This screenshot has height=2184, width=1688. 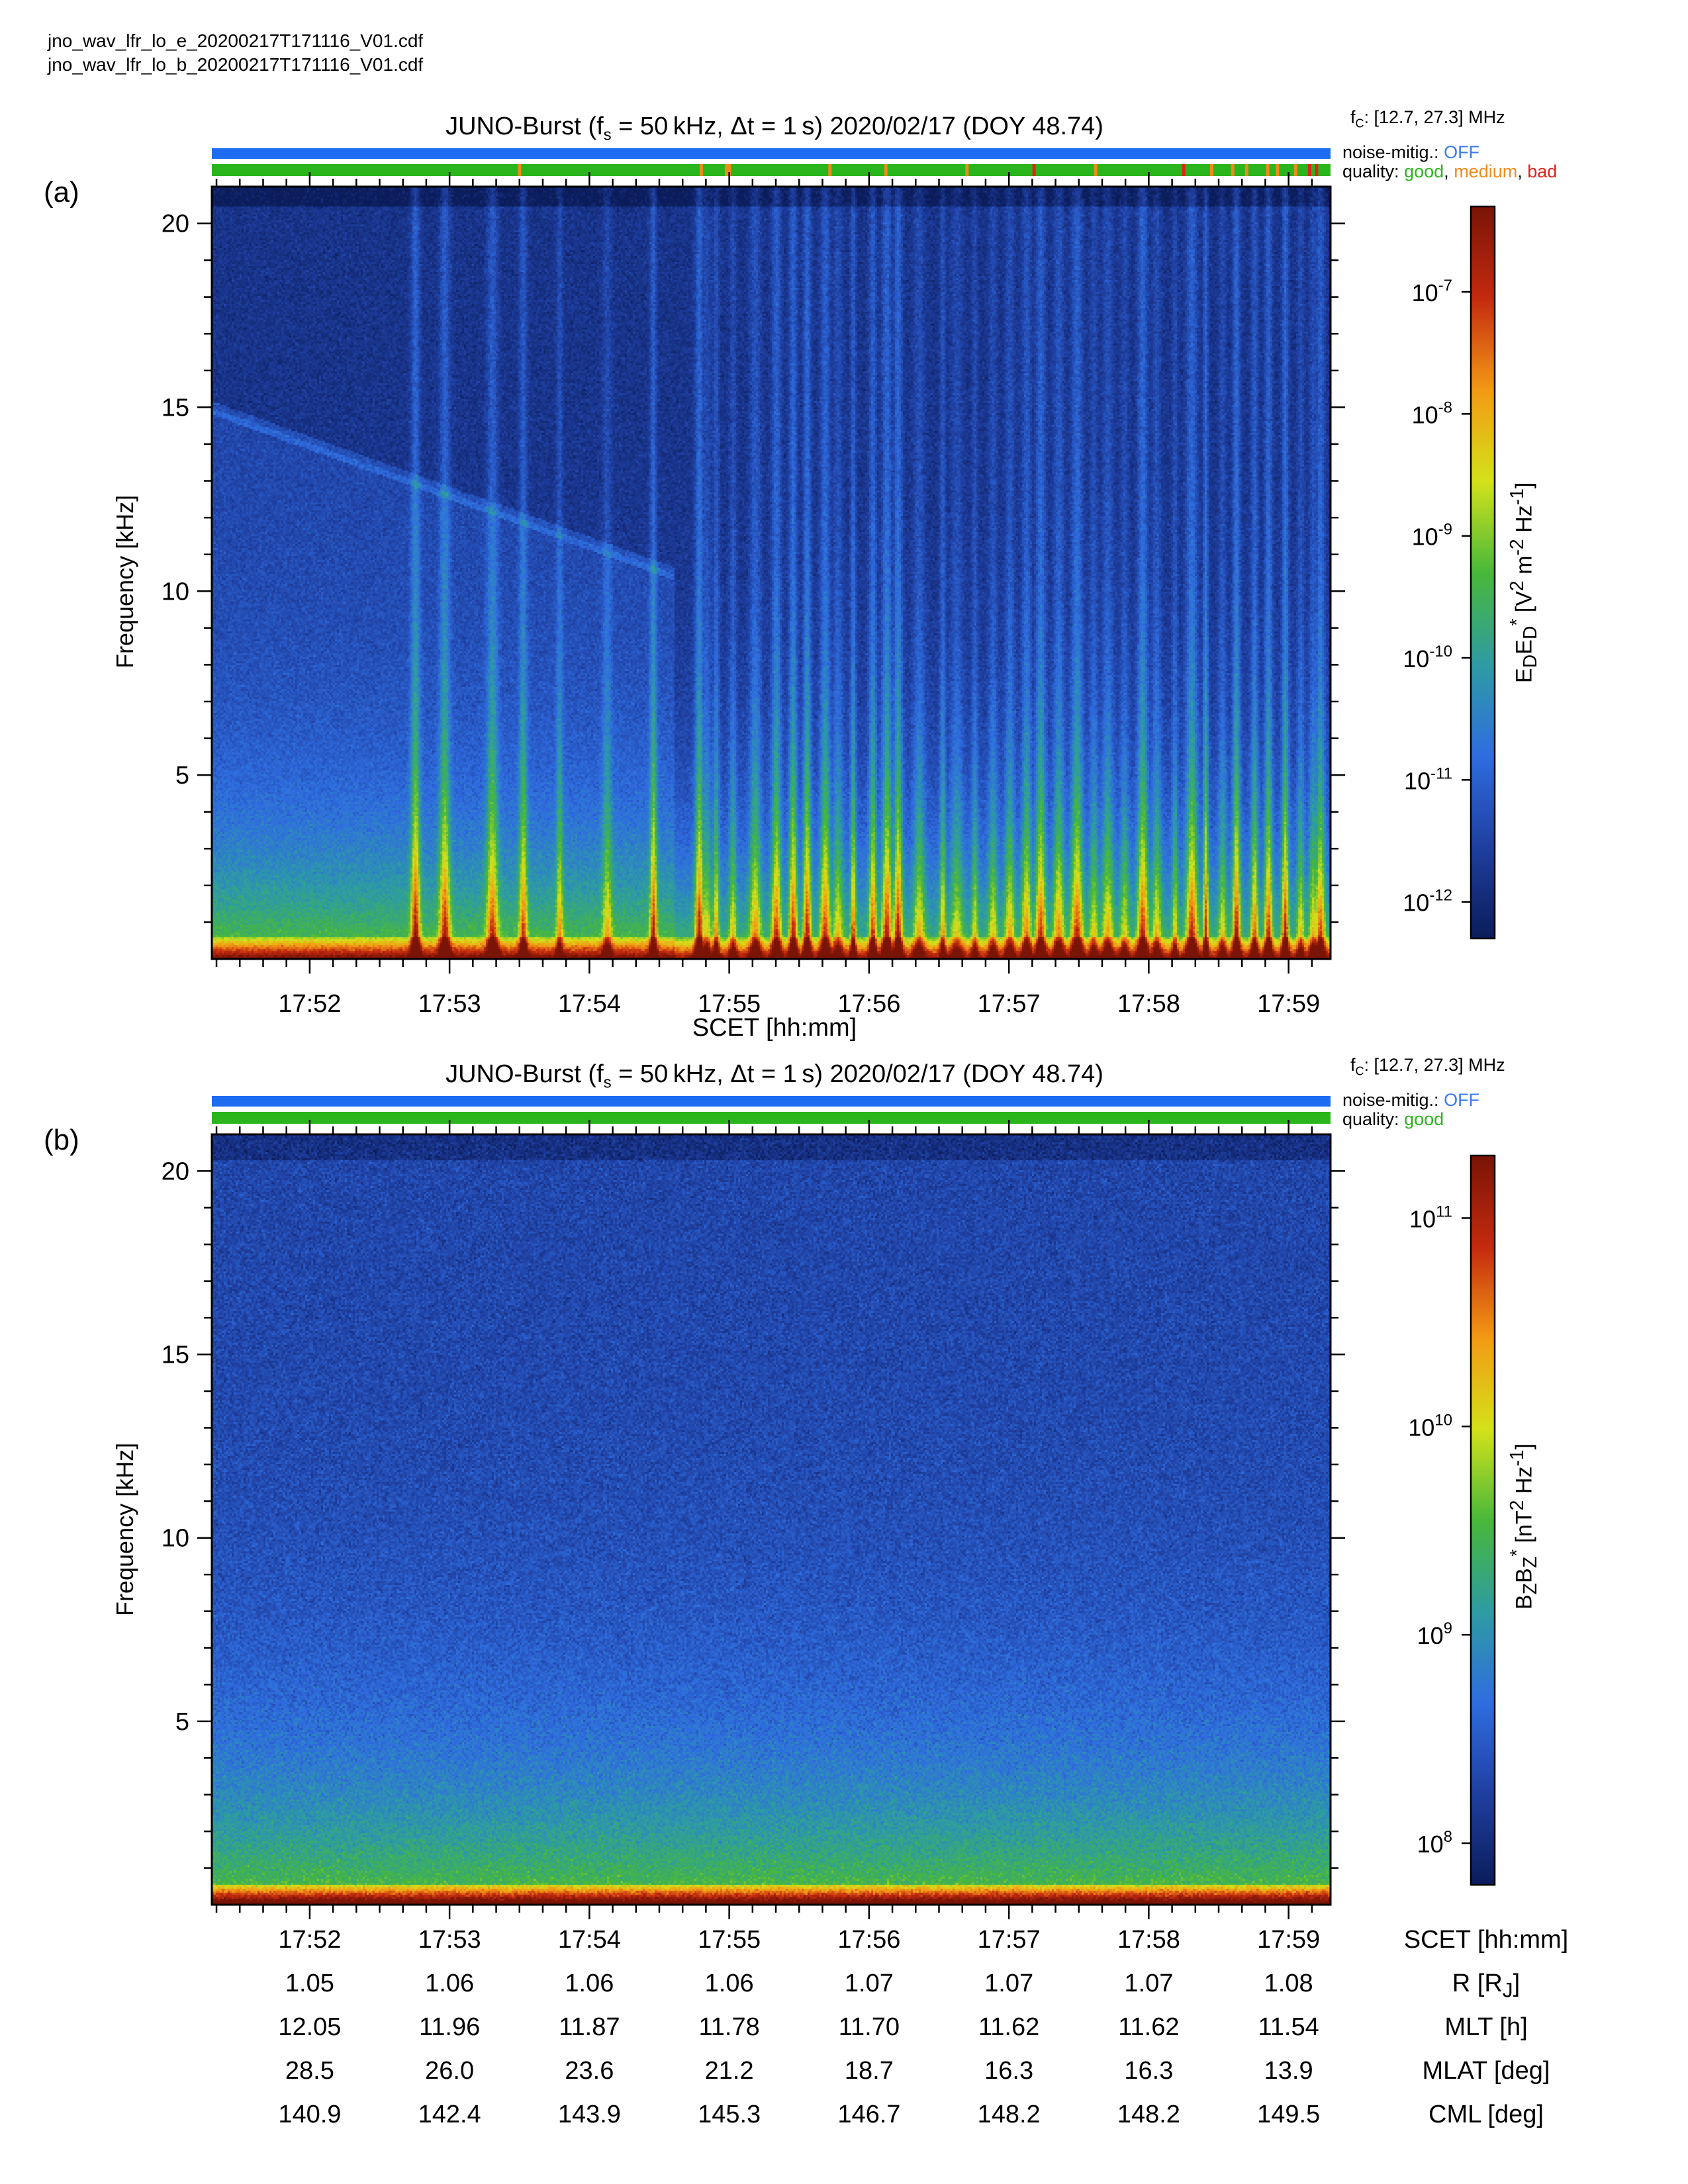 What do you see at coordinates (1486, 2114) in the screenshot?
I see `ephemeris-row-label: CML [deg]` at bounding box center [1486, 2114].